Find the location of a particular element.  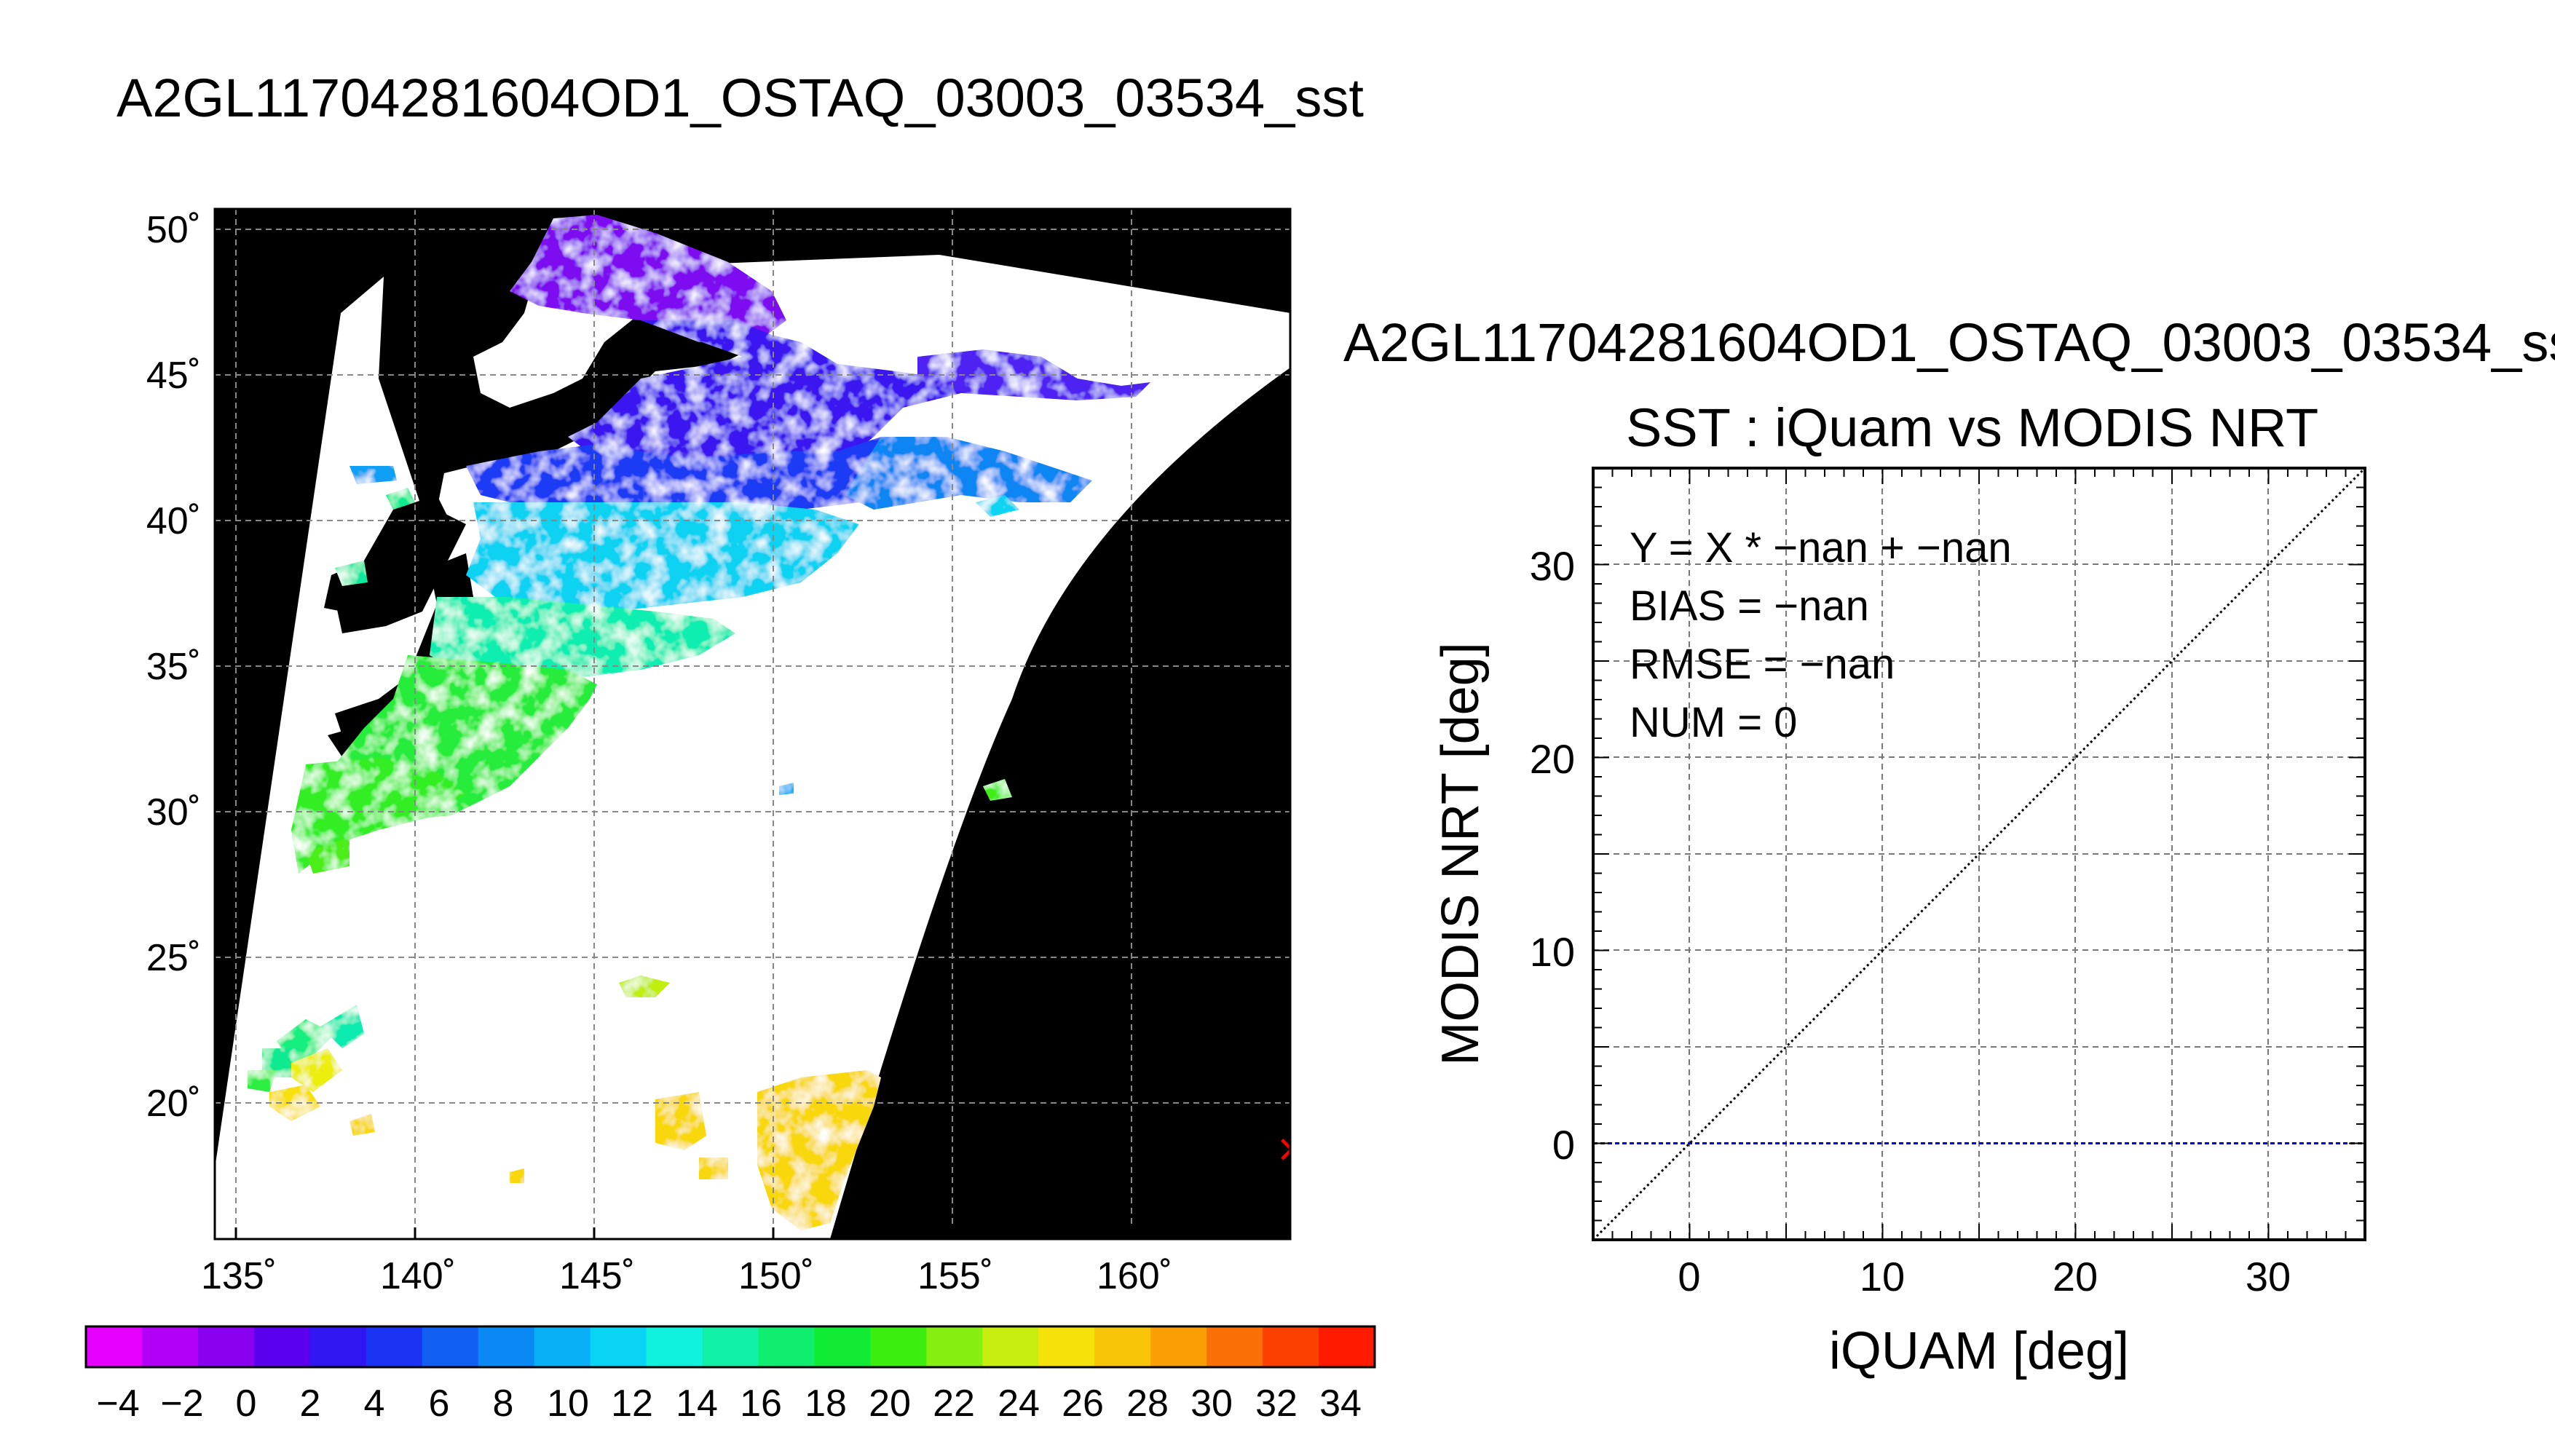

colorbar-tick: 30 is located at coordinates (1211, 1403).